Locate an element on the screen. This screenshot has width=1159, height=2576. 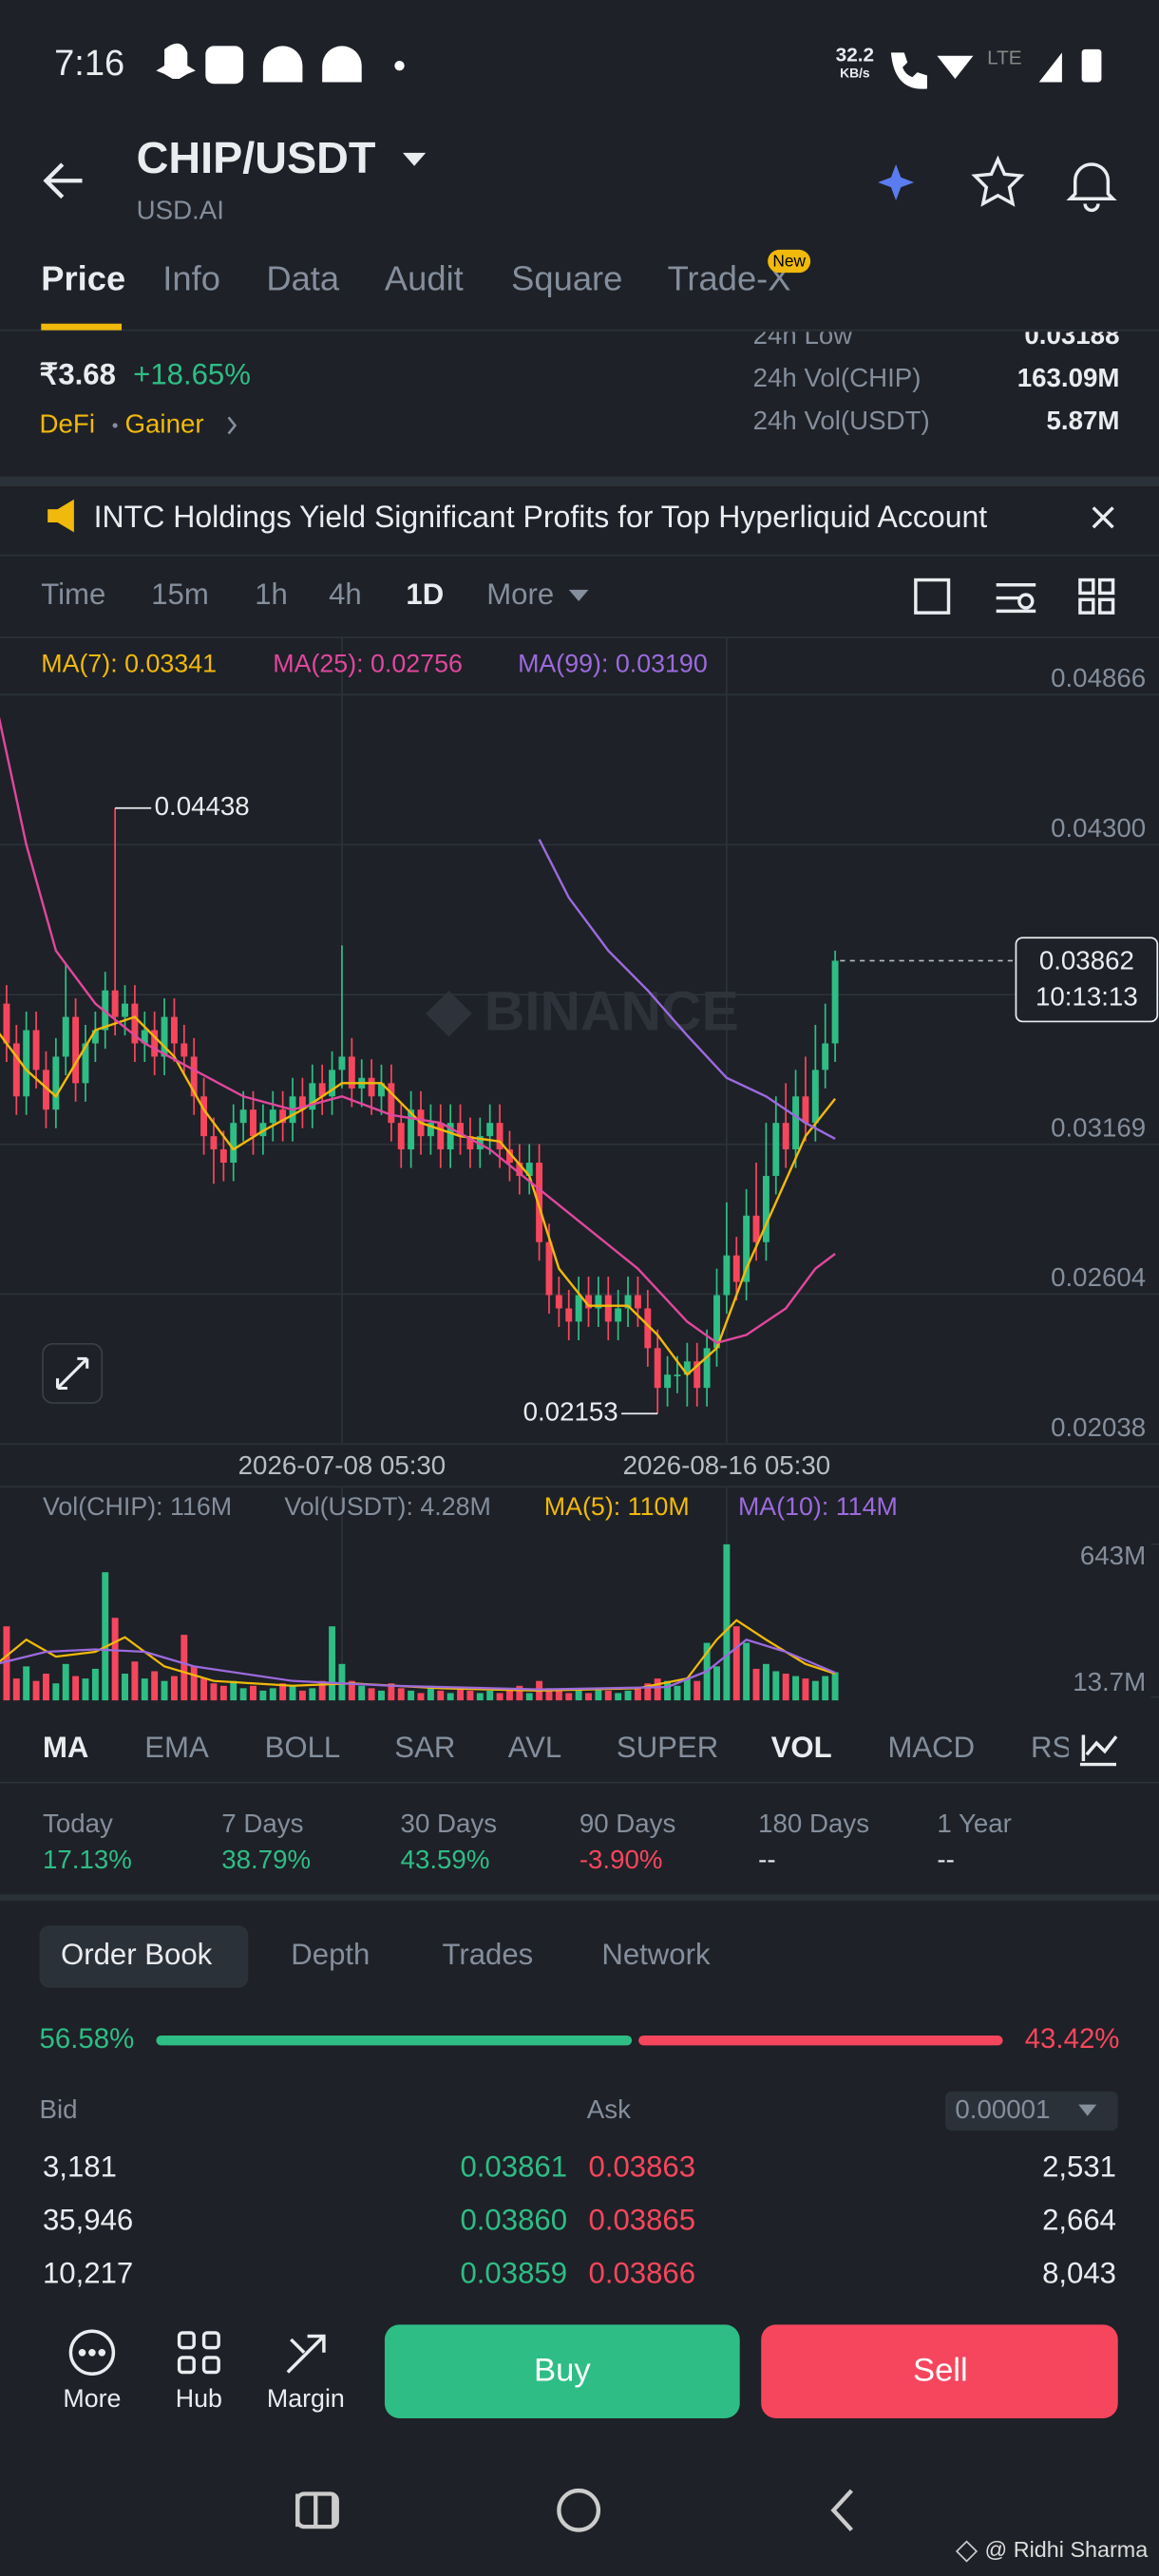
legend-entry: MA(7): 0.03341 is located at coordinates (129, 664).